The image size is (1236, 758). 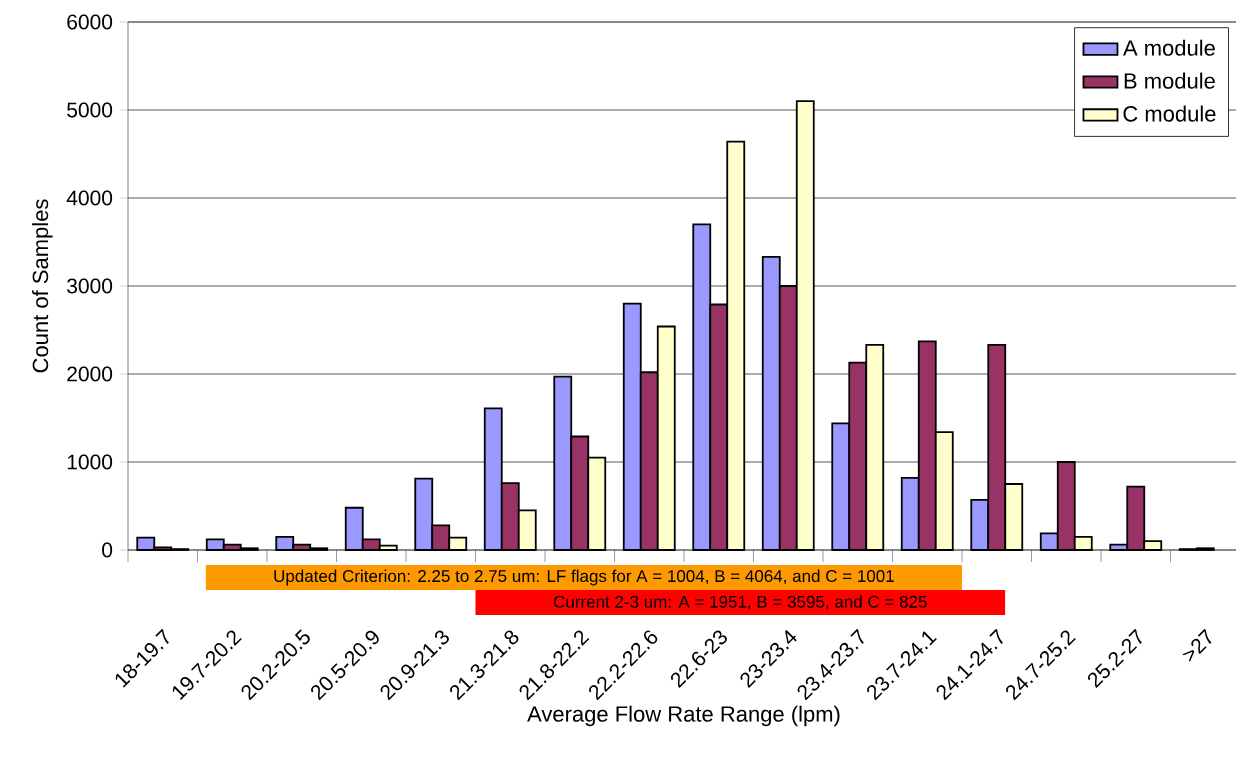 I want to click on y-tick-label: 1000, so click(x=90, y=462).